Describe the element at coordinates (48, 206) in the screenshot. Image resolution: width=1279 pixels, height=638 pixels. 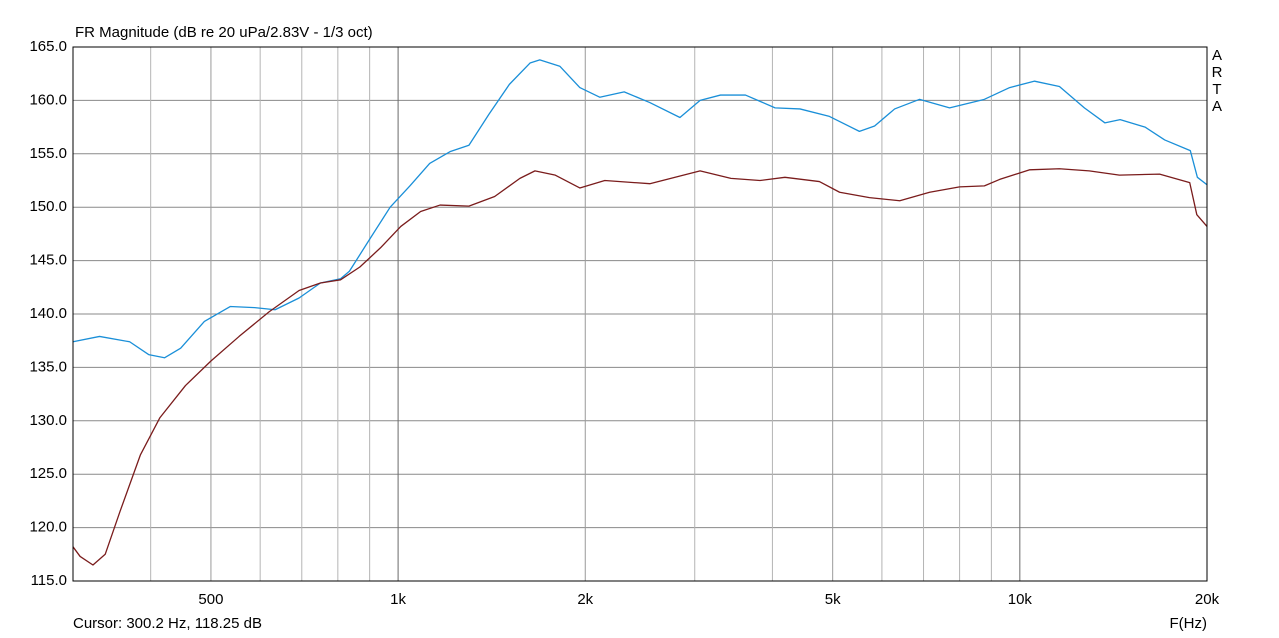
I see `y-tick-label: 150.0` at that location.